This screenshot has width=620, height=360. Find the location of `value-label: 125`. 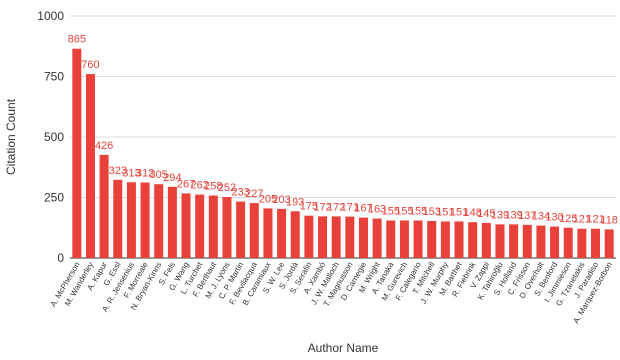

value-label: 125 is located at coordinates (568, 219).